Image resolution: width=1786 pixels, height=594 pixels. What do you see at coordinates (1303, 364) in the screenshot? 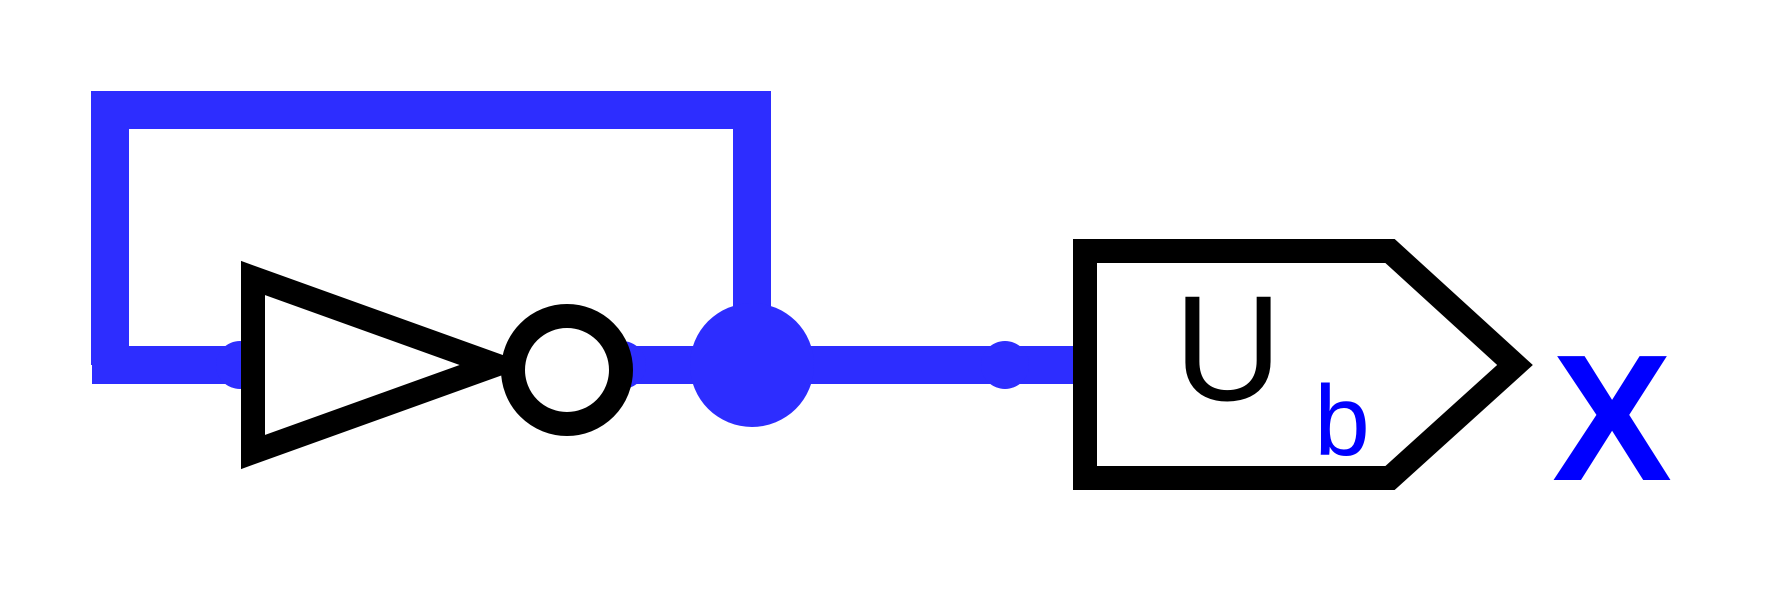
I see `output-pin-icon: U b` at bounding box center [1303, 364].